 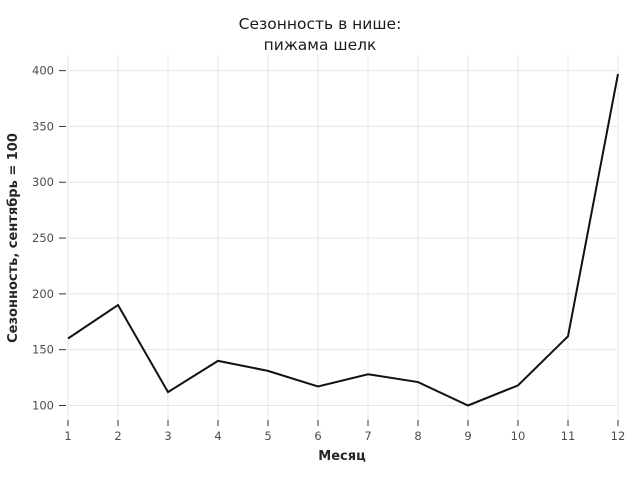 I want to click on x-tick-label: 5, so click(x=267, y=436).